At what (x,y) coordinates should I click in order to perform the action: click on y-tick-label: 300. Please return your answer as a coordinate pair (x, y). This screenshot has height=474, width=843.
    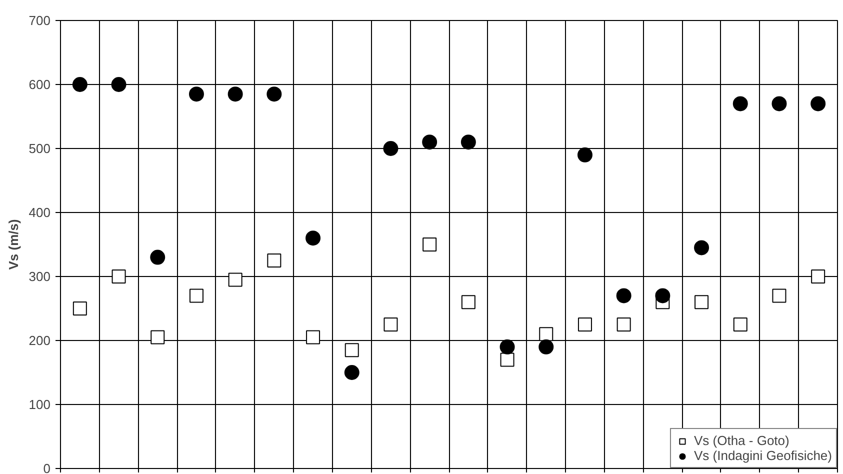
    Looking at the image, I should click on (39, 276).